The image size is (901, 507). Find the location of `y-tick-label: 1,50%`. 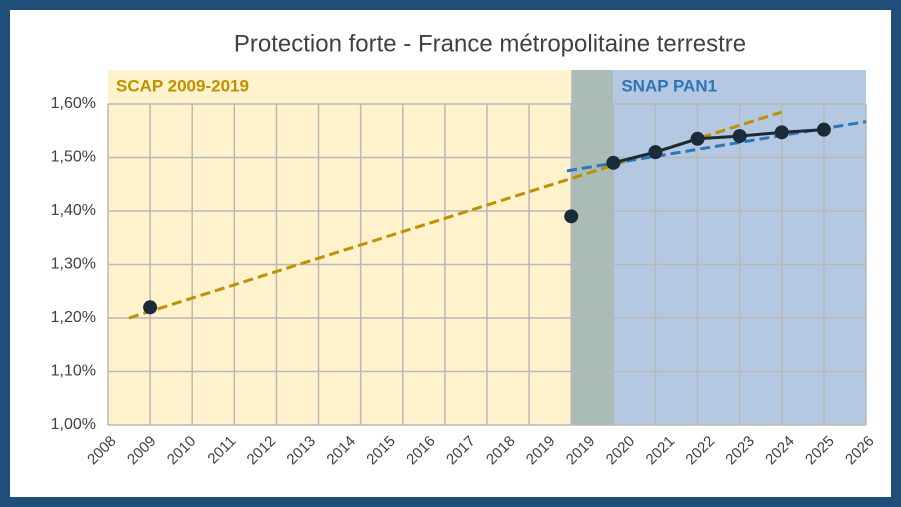

y-tick-label: 1,50% is located at coordinates (73, 157).